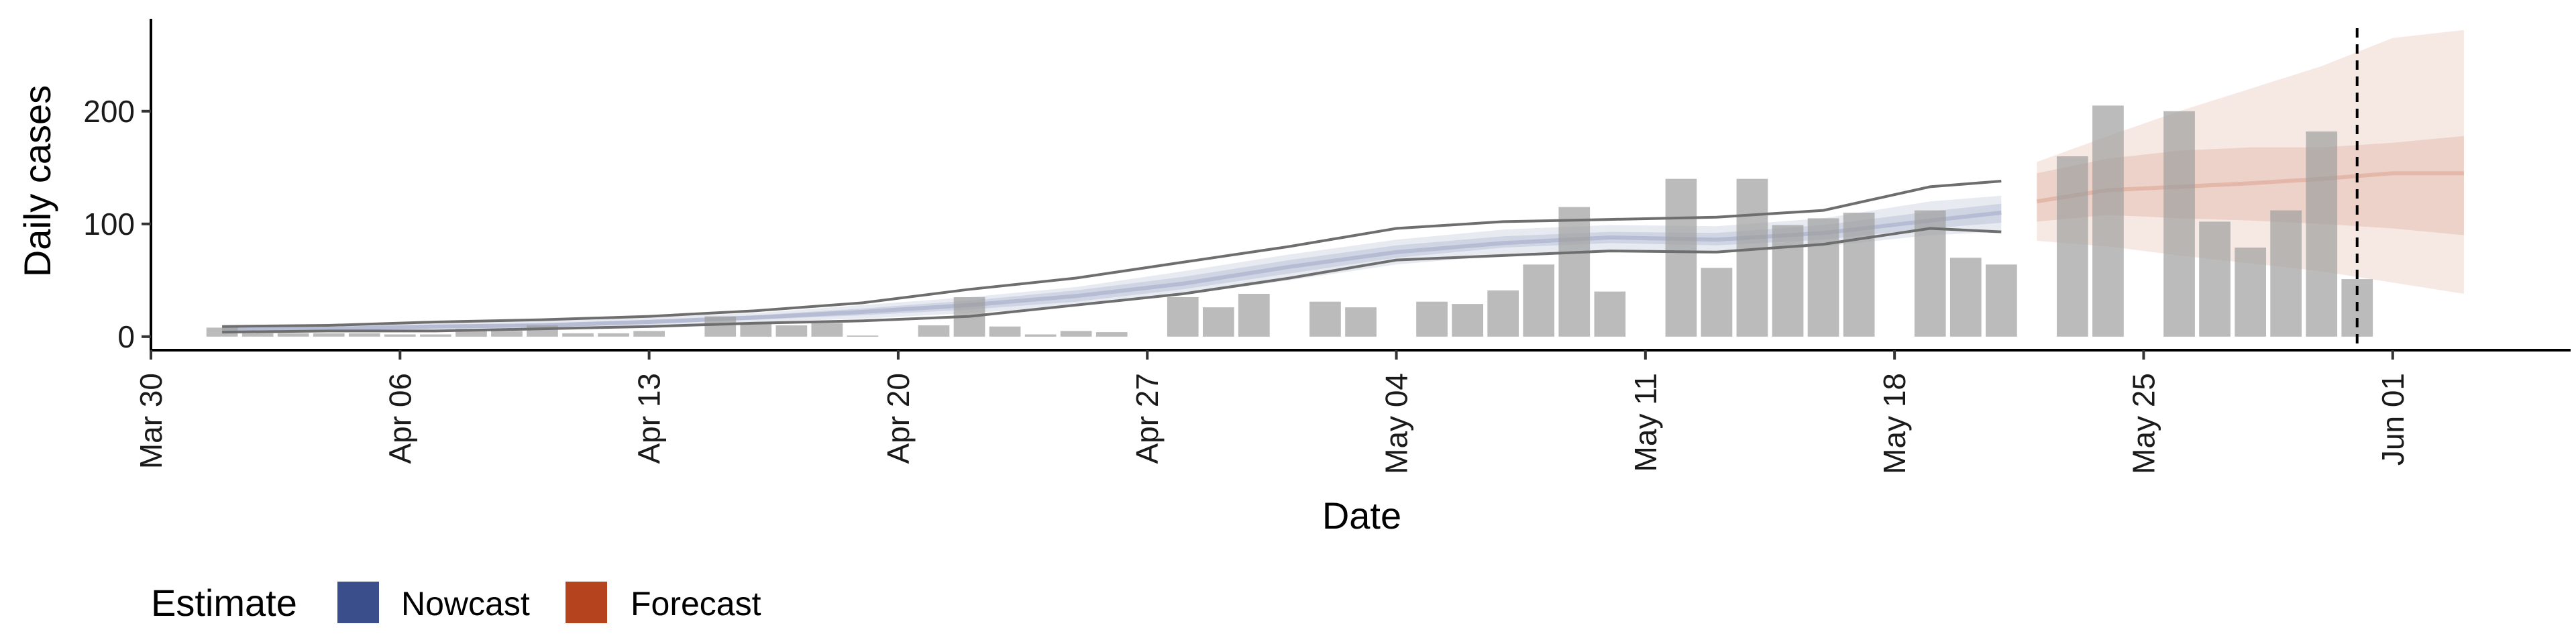 The width and height of the screenshot is (2576, 644). What do you see at coordinates (1645, 422) in the screenshot?
I see `x-tick-label: May 11` at bounding box center [1645, 422].